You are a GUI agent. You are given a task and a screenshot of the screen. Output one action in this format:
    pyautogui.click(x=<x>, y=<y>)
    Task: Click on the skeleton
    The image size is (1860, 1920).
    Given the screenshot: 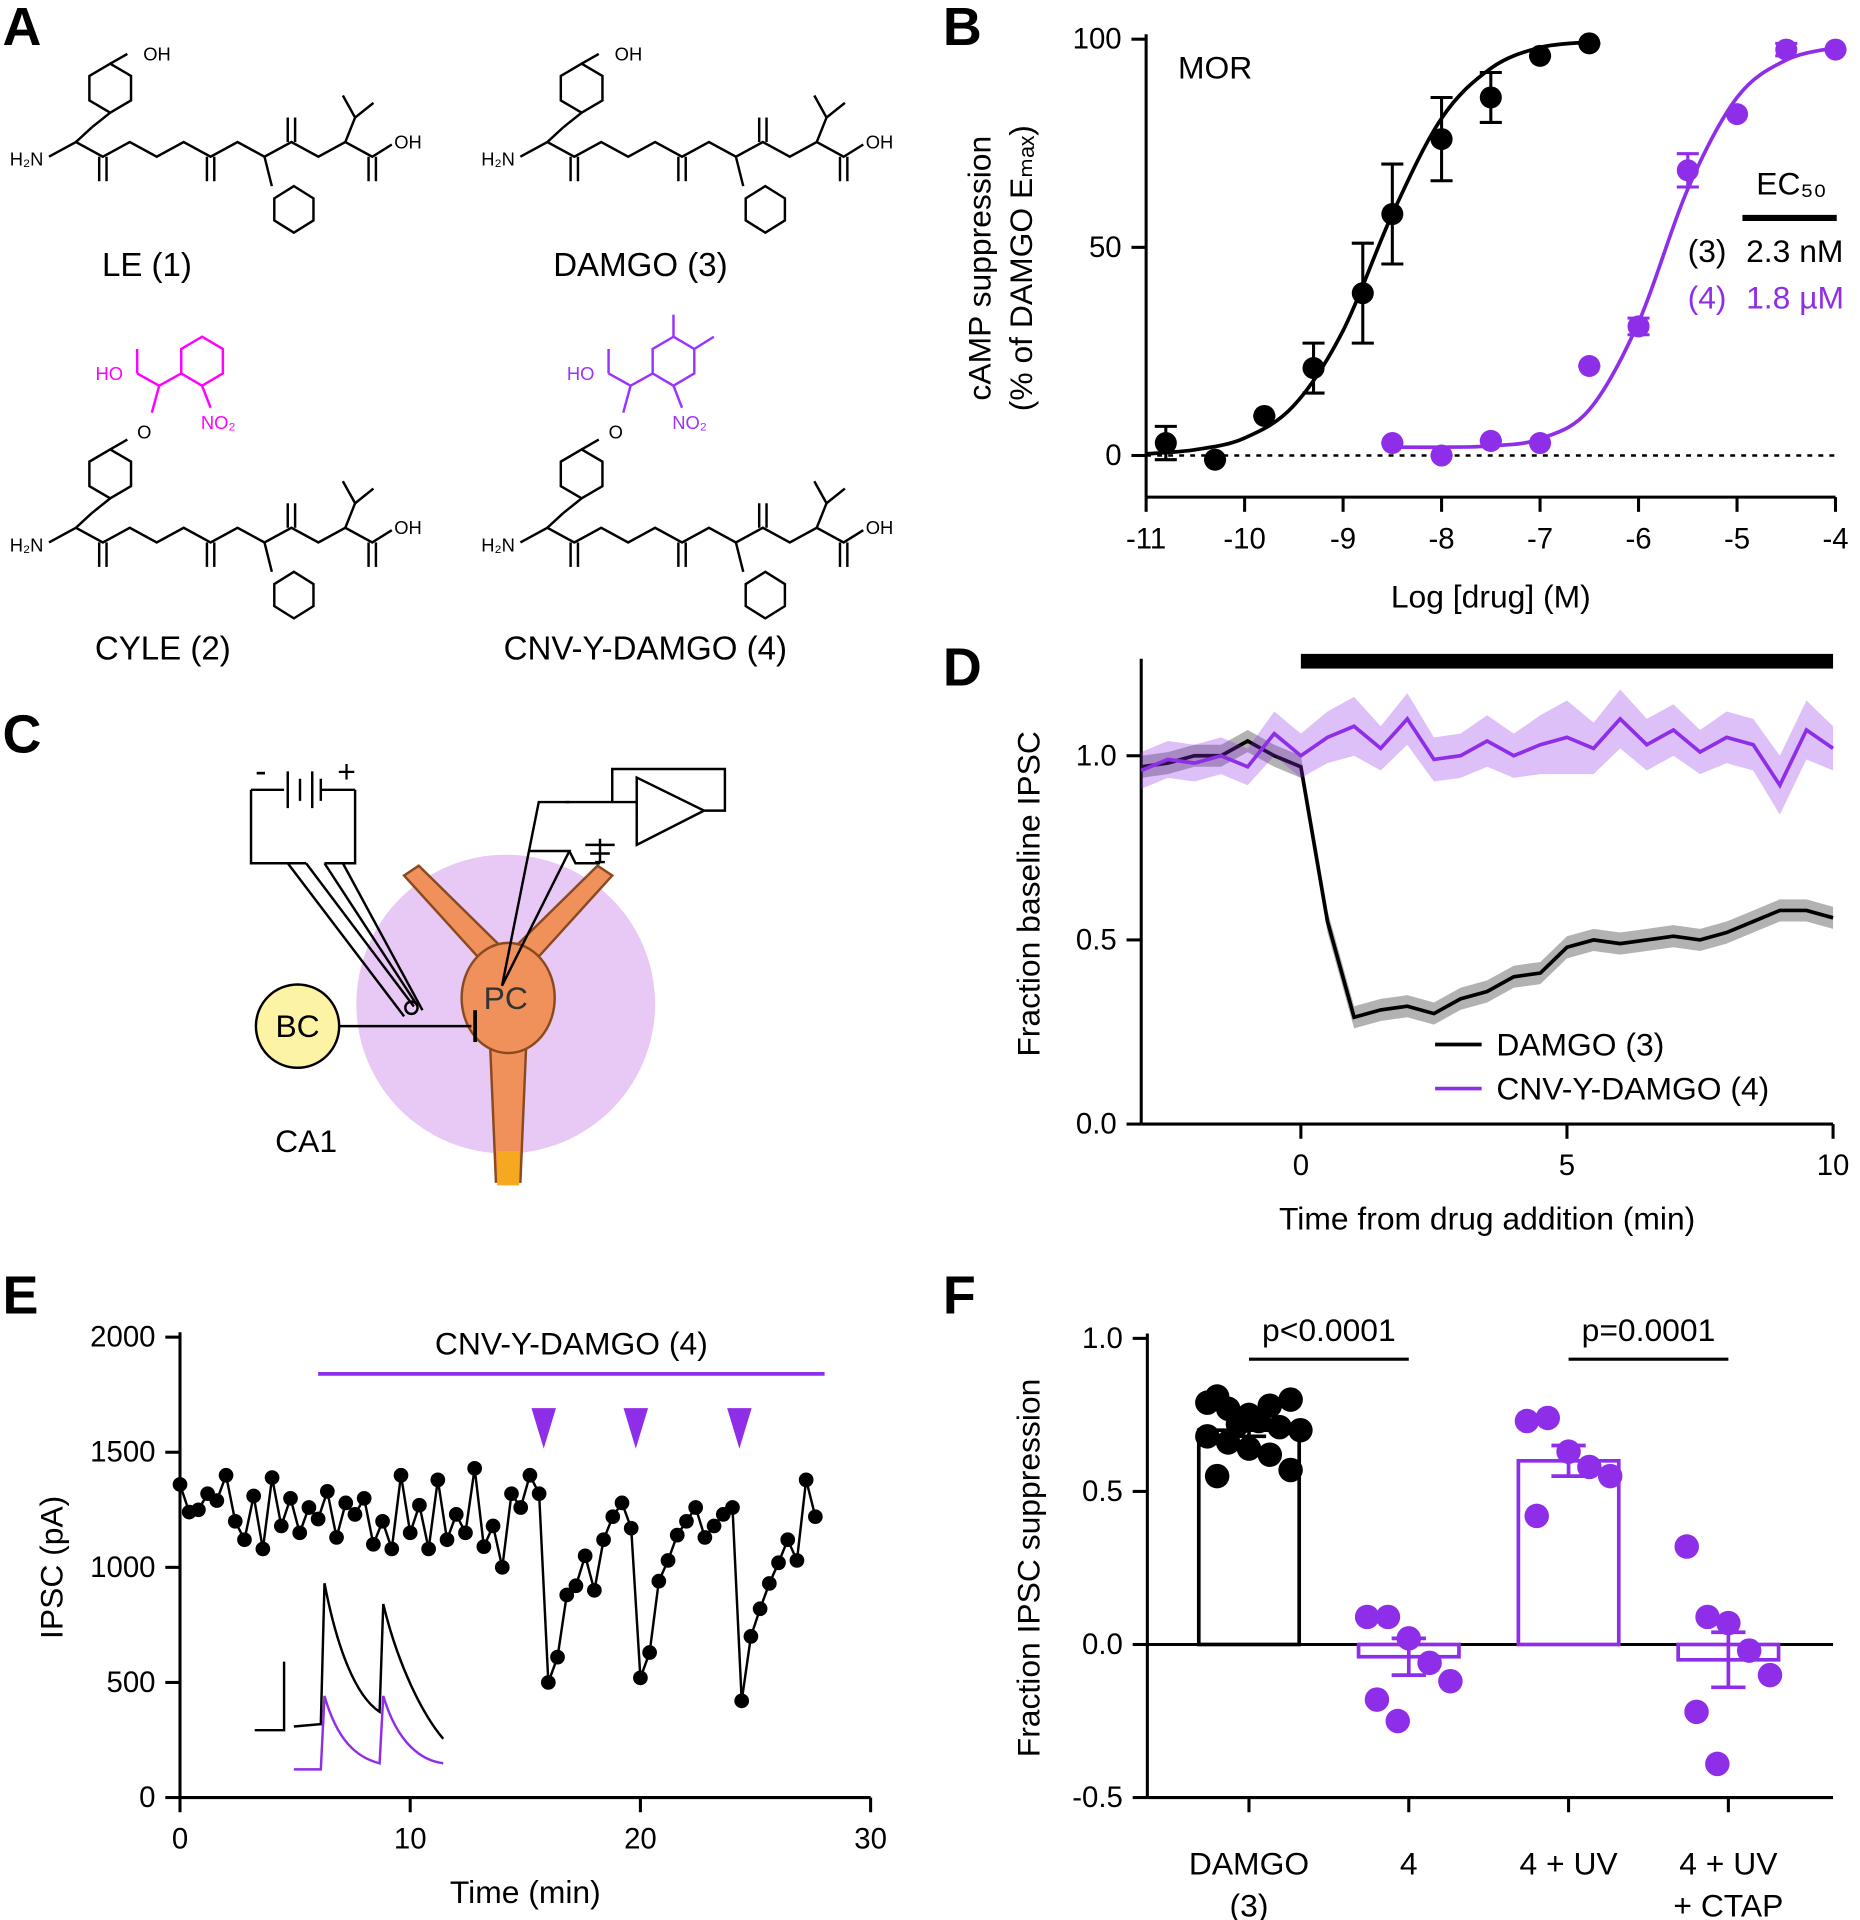 What is the action you would take?
    pyautogui.click(x=220, y=143)
    